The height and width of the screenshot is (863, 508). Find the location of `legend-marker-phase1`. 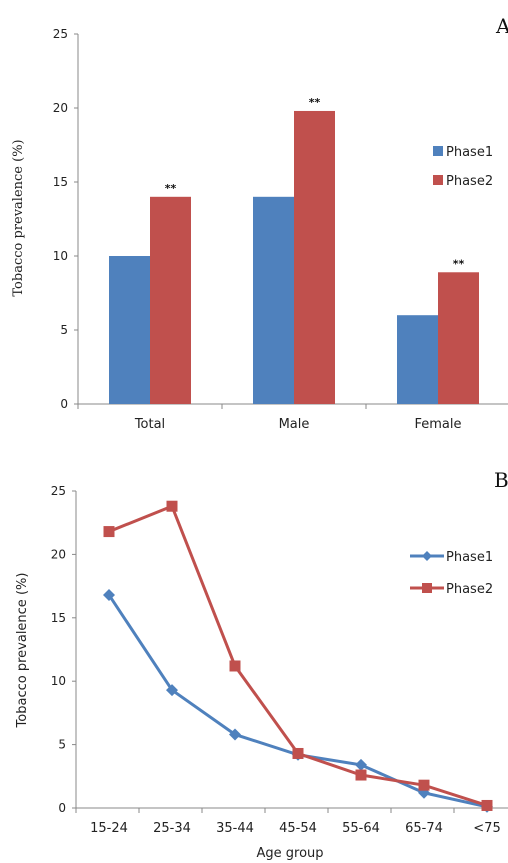

legend-marker-phase1 is located at coordinates (427, 556).